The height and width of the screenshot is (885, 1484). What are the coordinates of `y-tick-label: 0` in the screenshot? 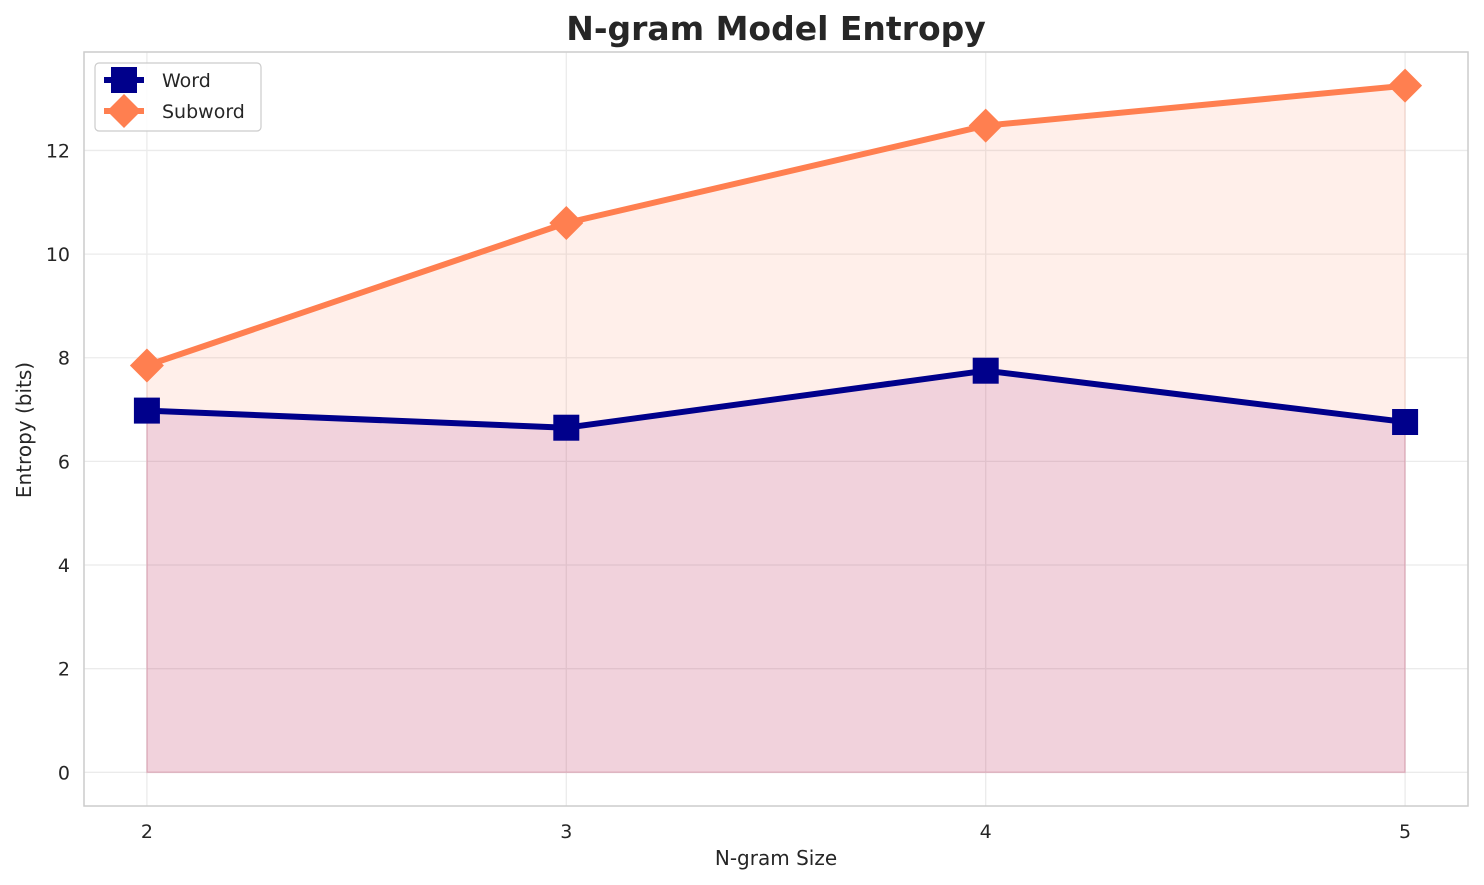 It's located at (64, 773).